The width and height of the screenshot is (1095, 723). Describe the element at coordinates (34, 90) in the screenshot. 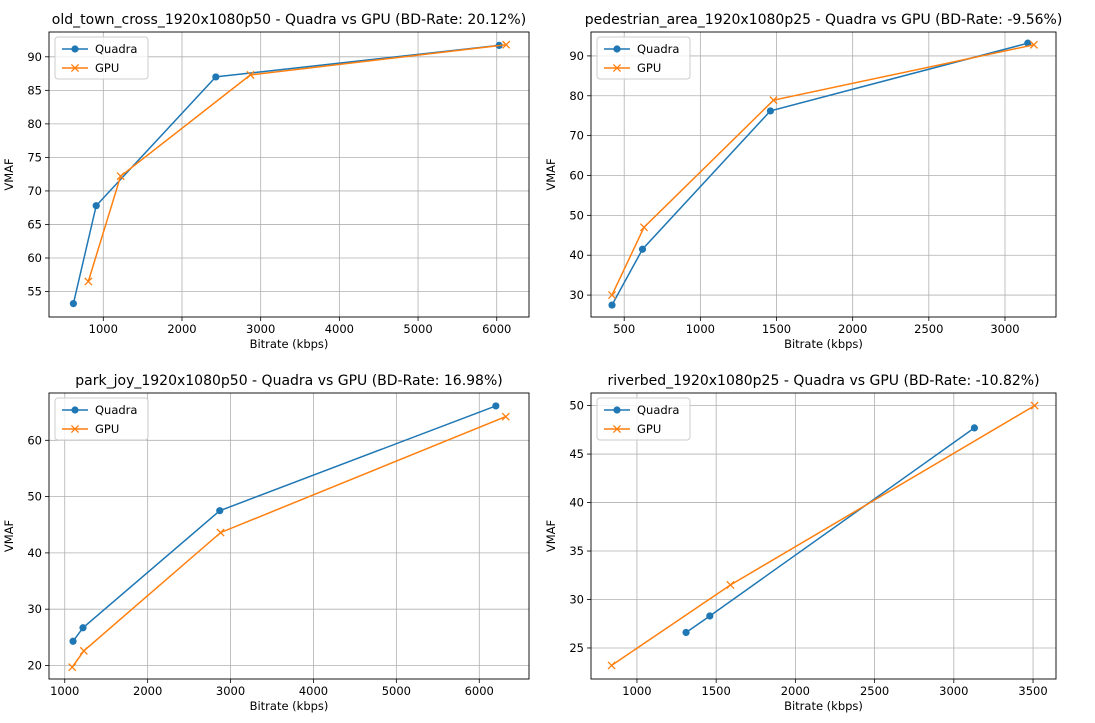

I see `y-tick-label: 85` at that location.